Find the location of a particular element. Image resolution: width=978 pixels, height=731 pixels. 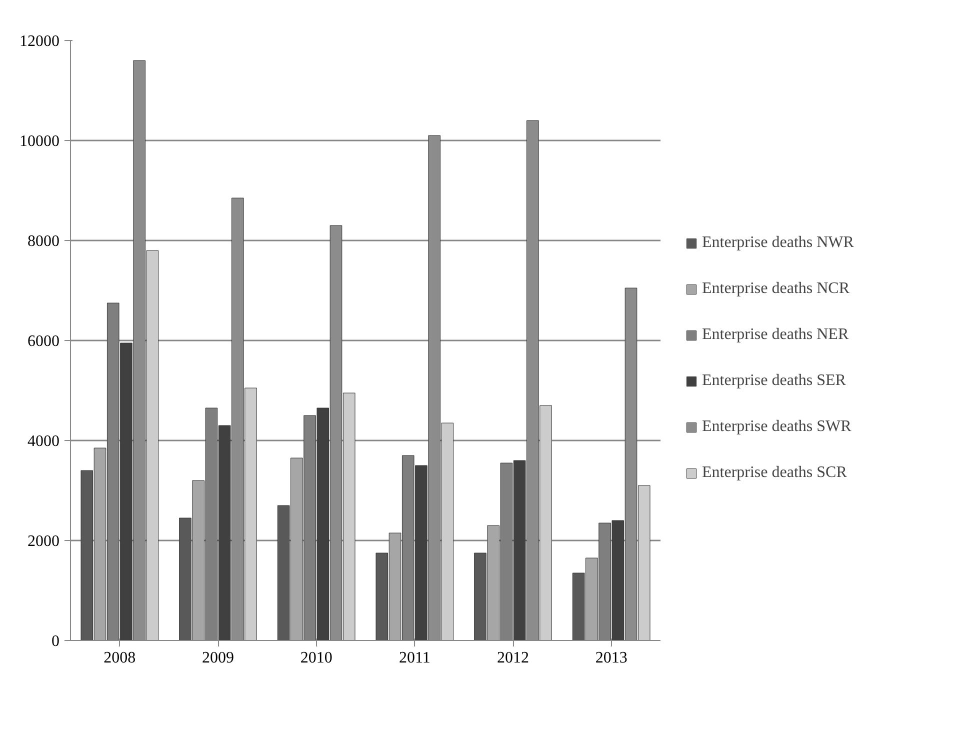

x-tick-label: 2013 is located at coordinates (611, 658).